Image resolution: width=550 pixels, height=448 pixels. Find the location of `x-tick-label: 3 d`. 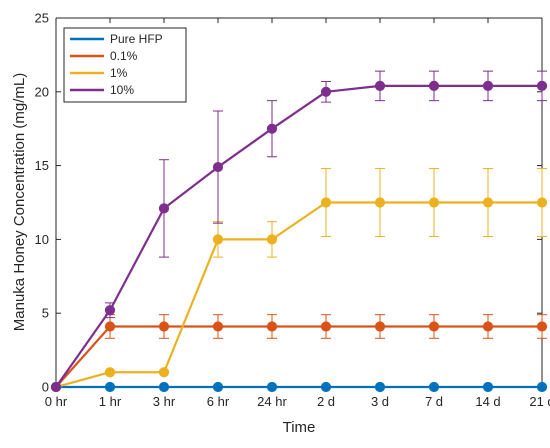

x-tick-label: 3 d is located at coordinates (380, 401).